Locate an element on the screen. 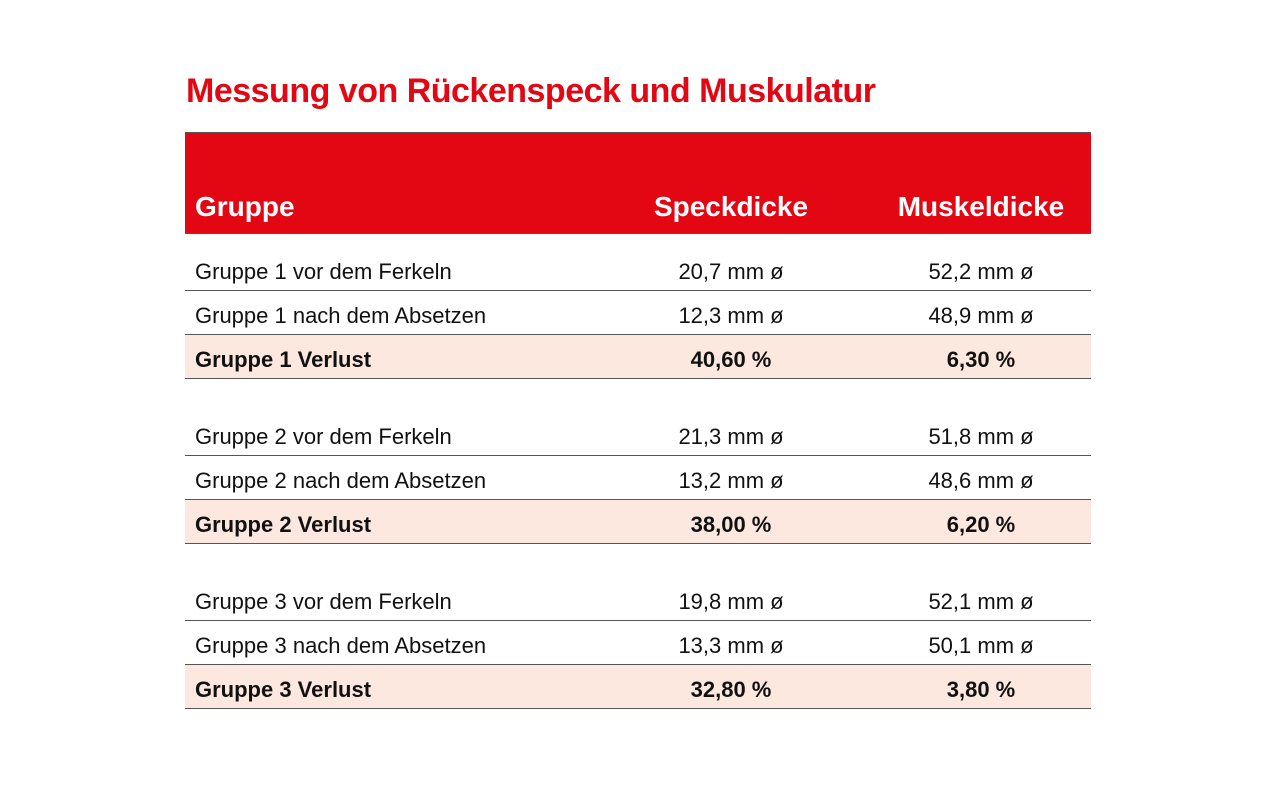  page-title: Messung von Rückenspeck und Muskulatur is located at coordinates (531, 91).